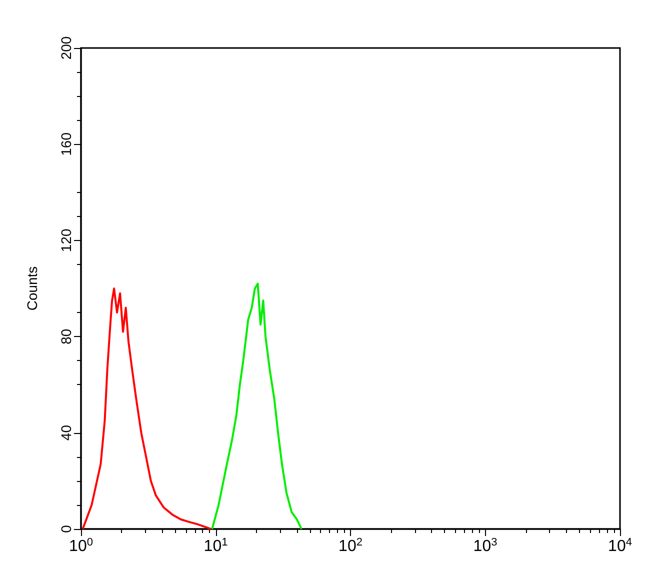  Describe the element at coordinates (66, 336) in the screenshot. I see `y-tick-label: 80` at that location.